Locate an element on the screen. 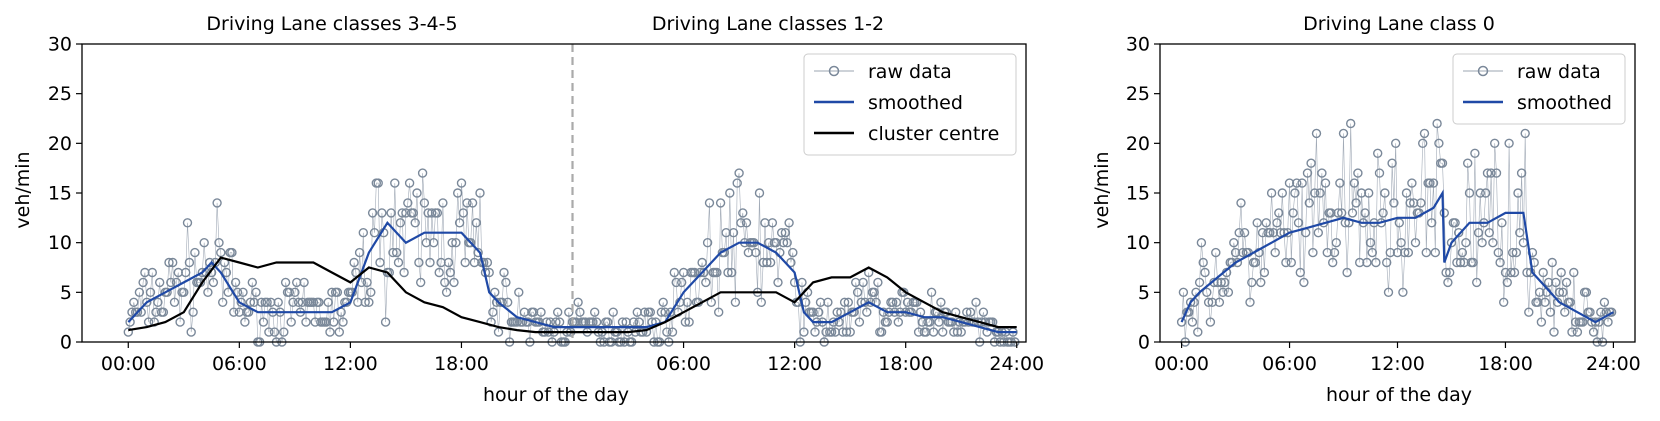  left-x-tick-label: 06:00 is located at coordinates (239, 364).